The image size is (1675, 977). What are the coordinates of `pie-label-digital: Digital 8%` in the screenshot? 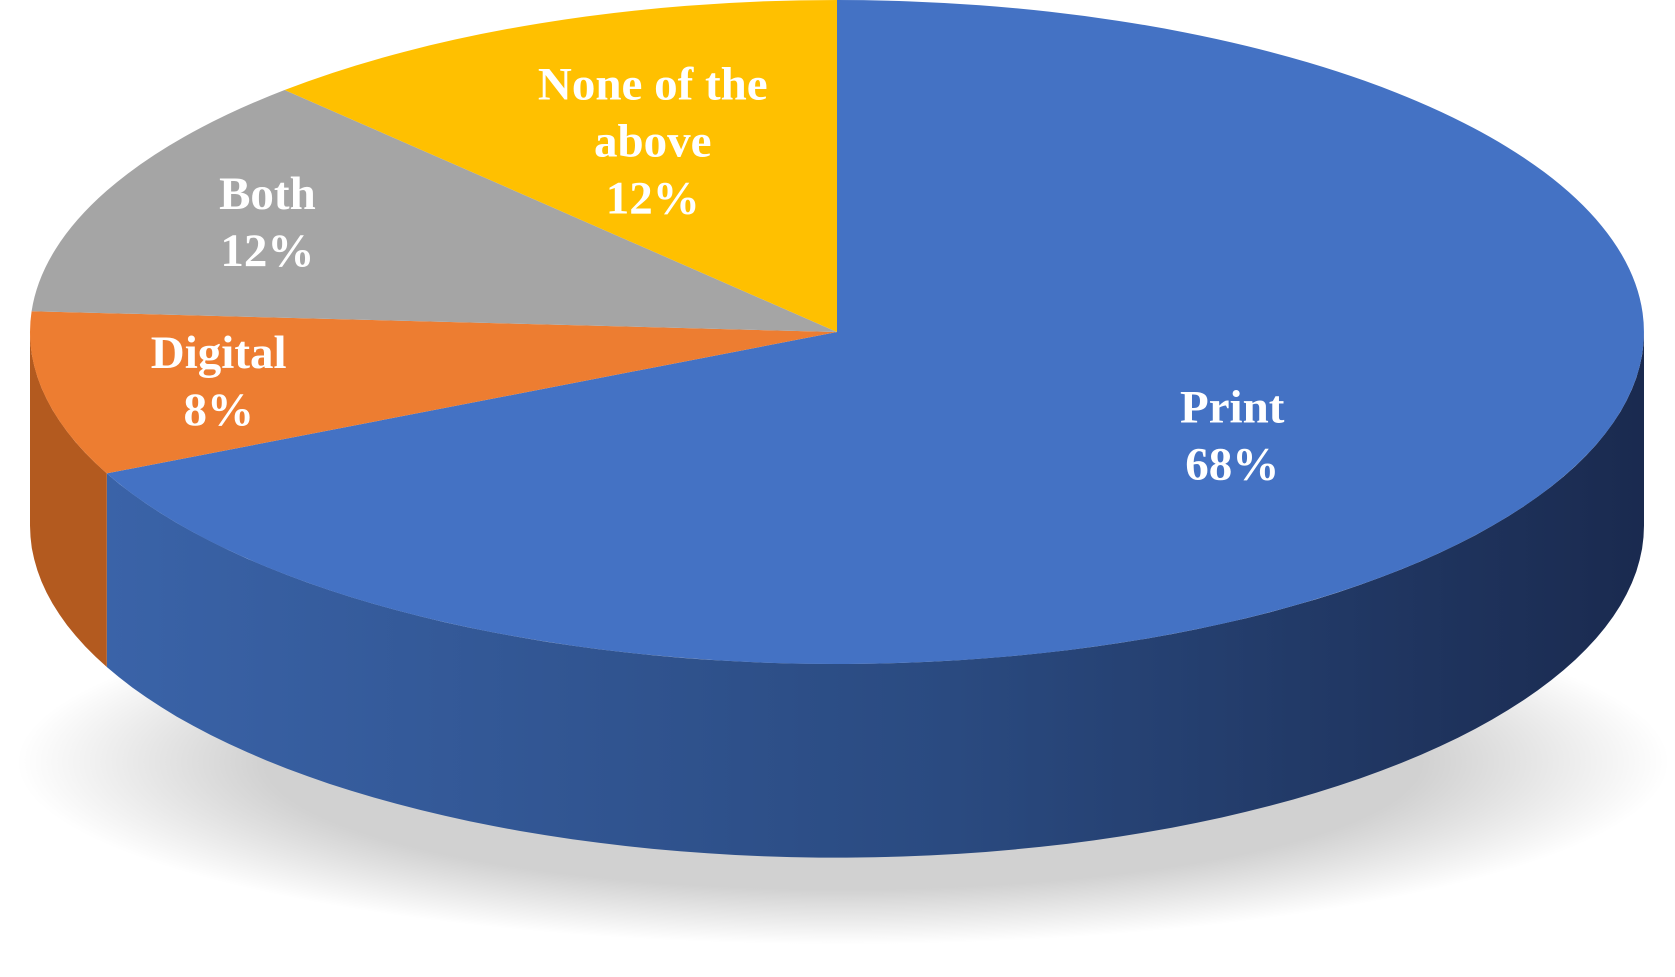 It's located at (219, 381).